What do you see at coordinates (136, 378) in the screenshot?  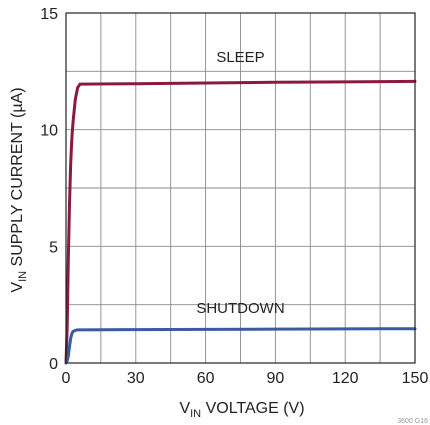 I see `x-tick-label: 30` at bounding box center [136, 378].